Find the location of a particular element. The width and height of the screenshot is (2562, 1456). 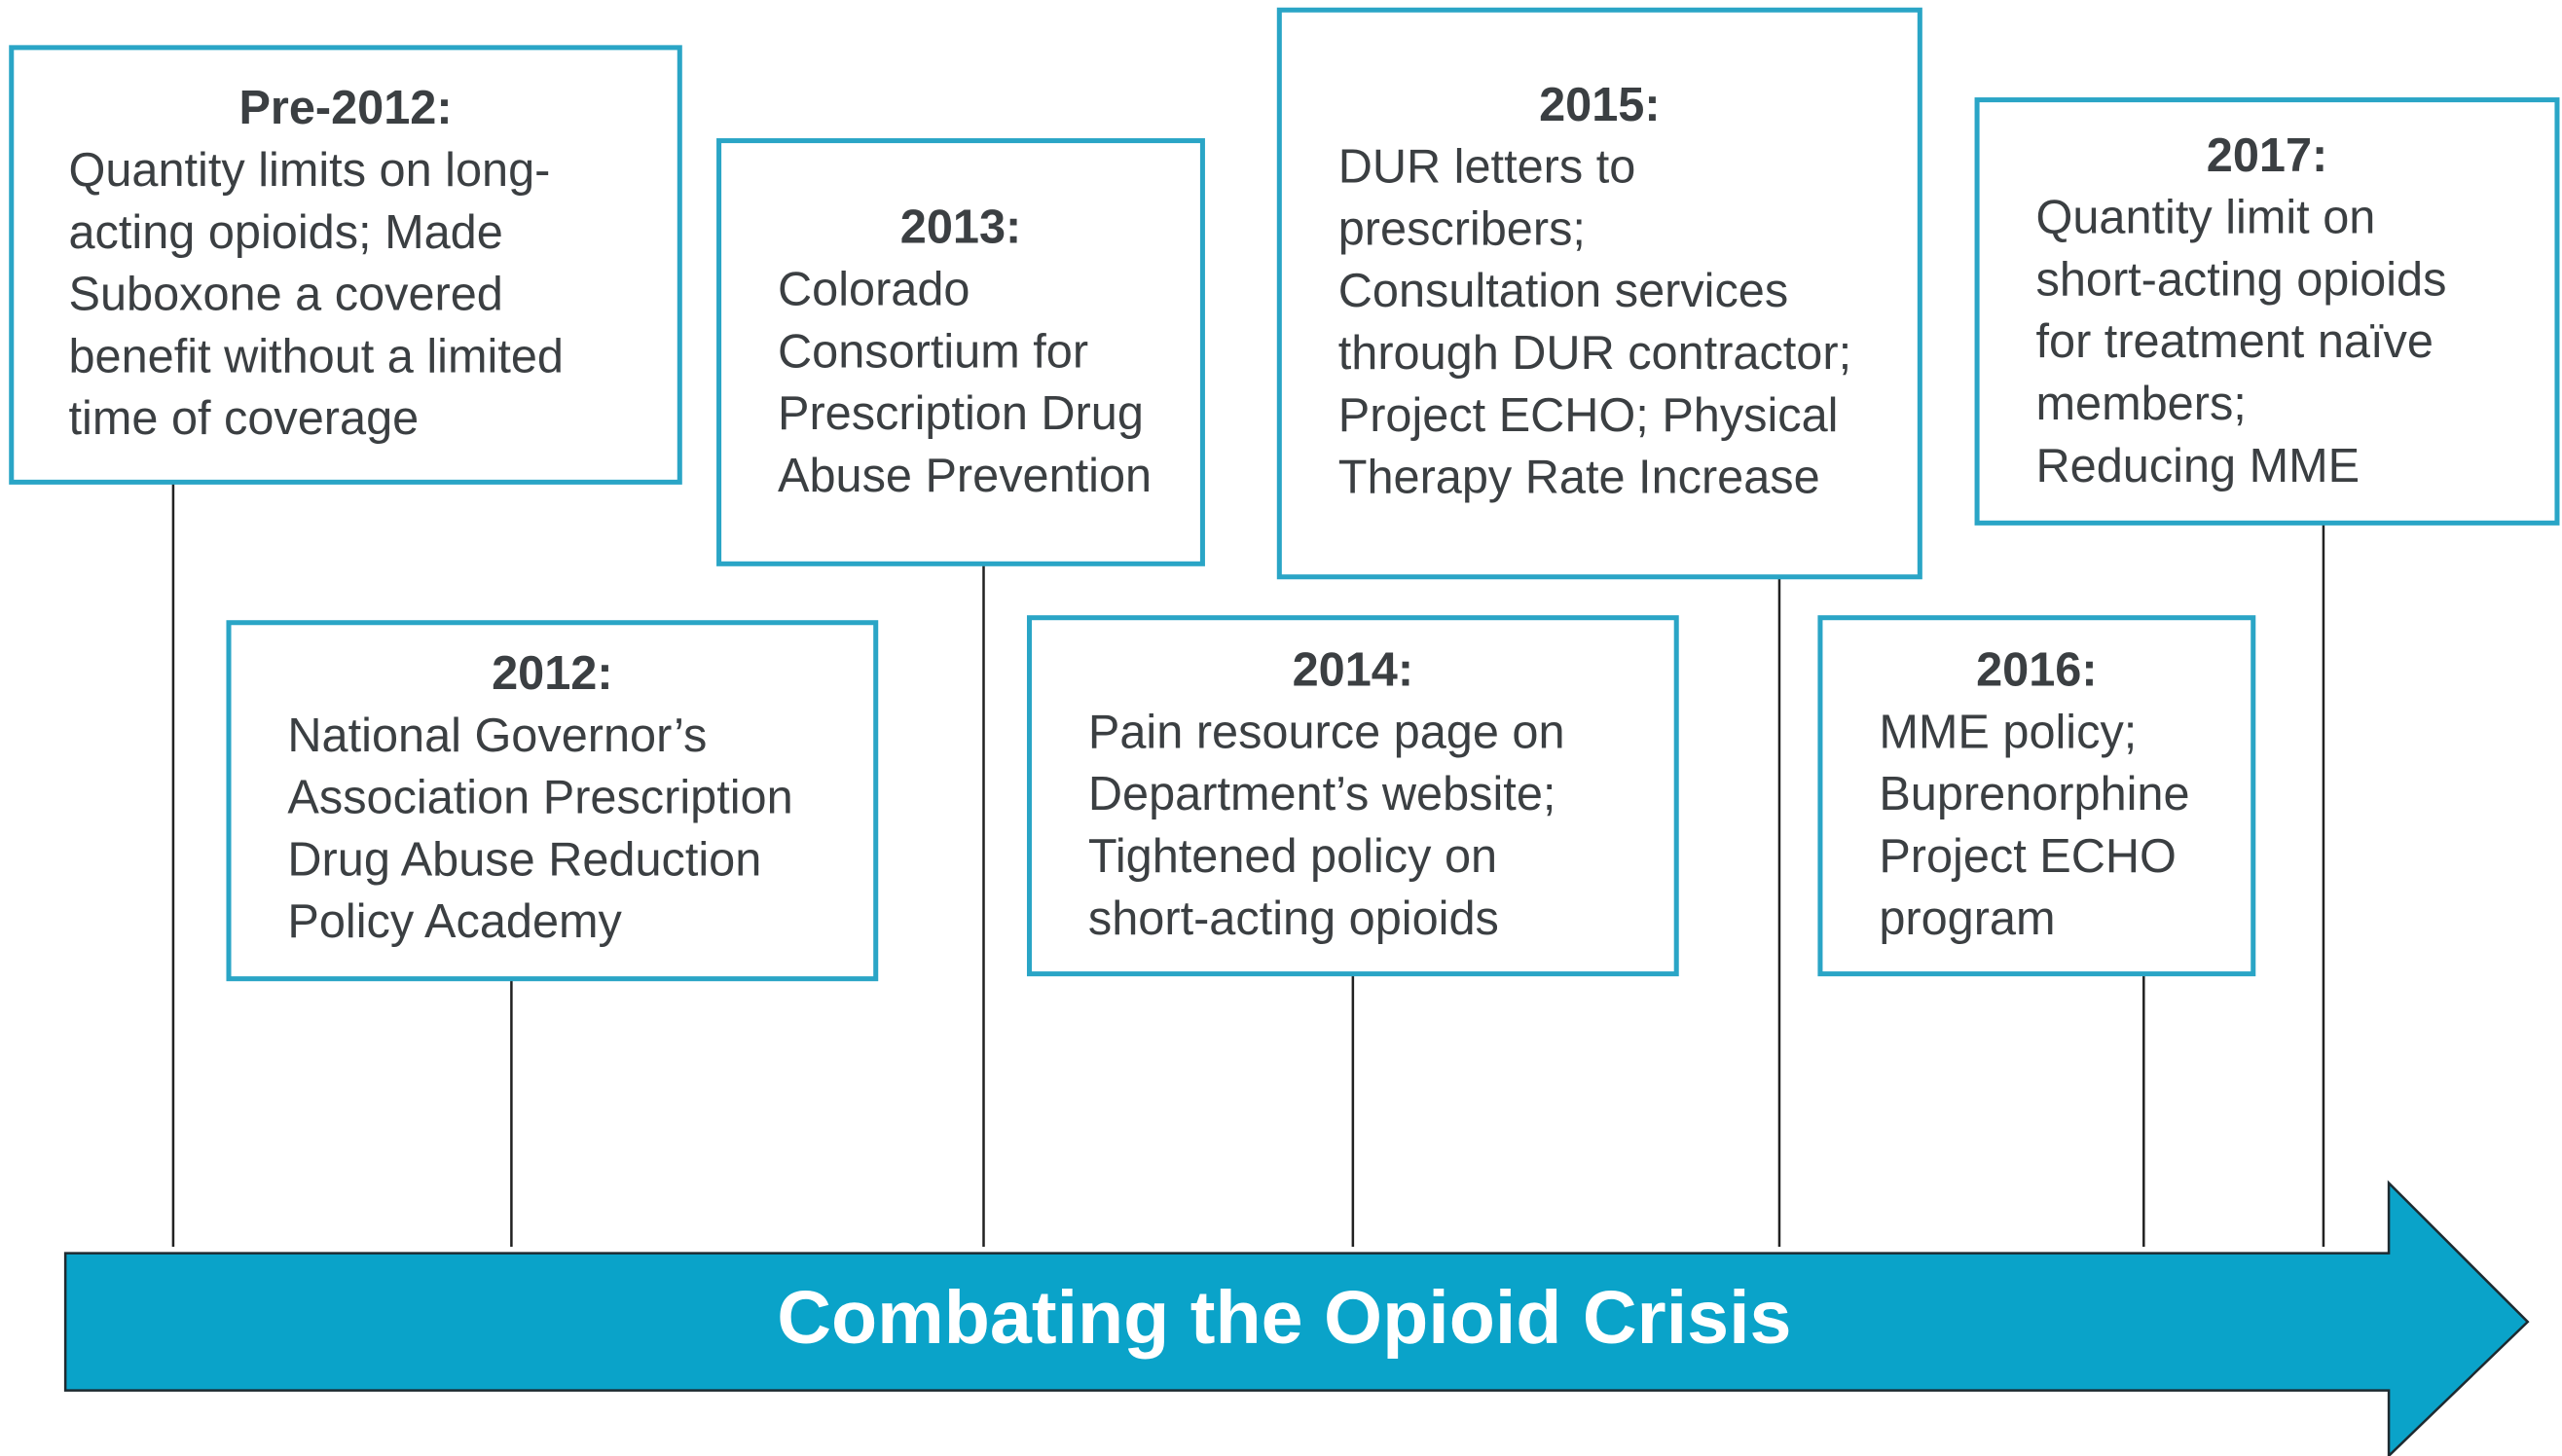

event-text: National Governor’s is located at coordinates (497, 736).